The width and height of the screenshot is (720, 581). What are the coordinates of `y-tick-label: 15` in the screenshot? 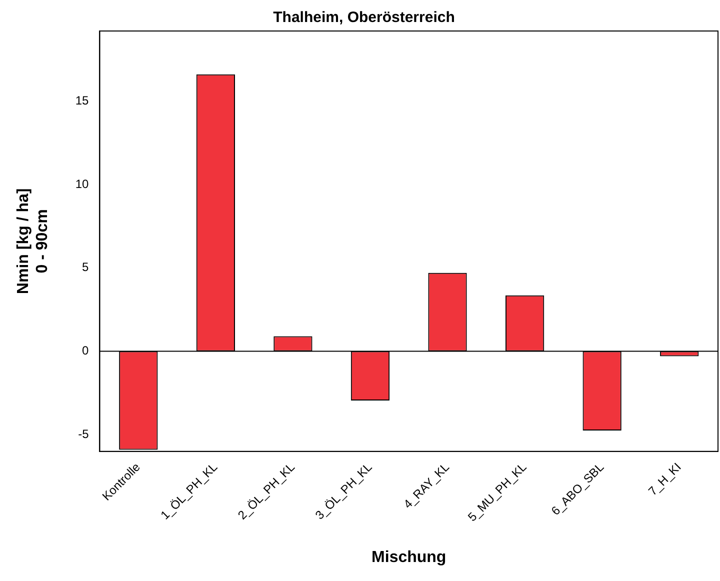 It's located at (82, 100).